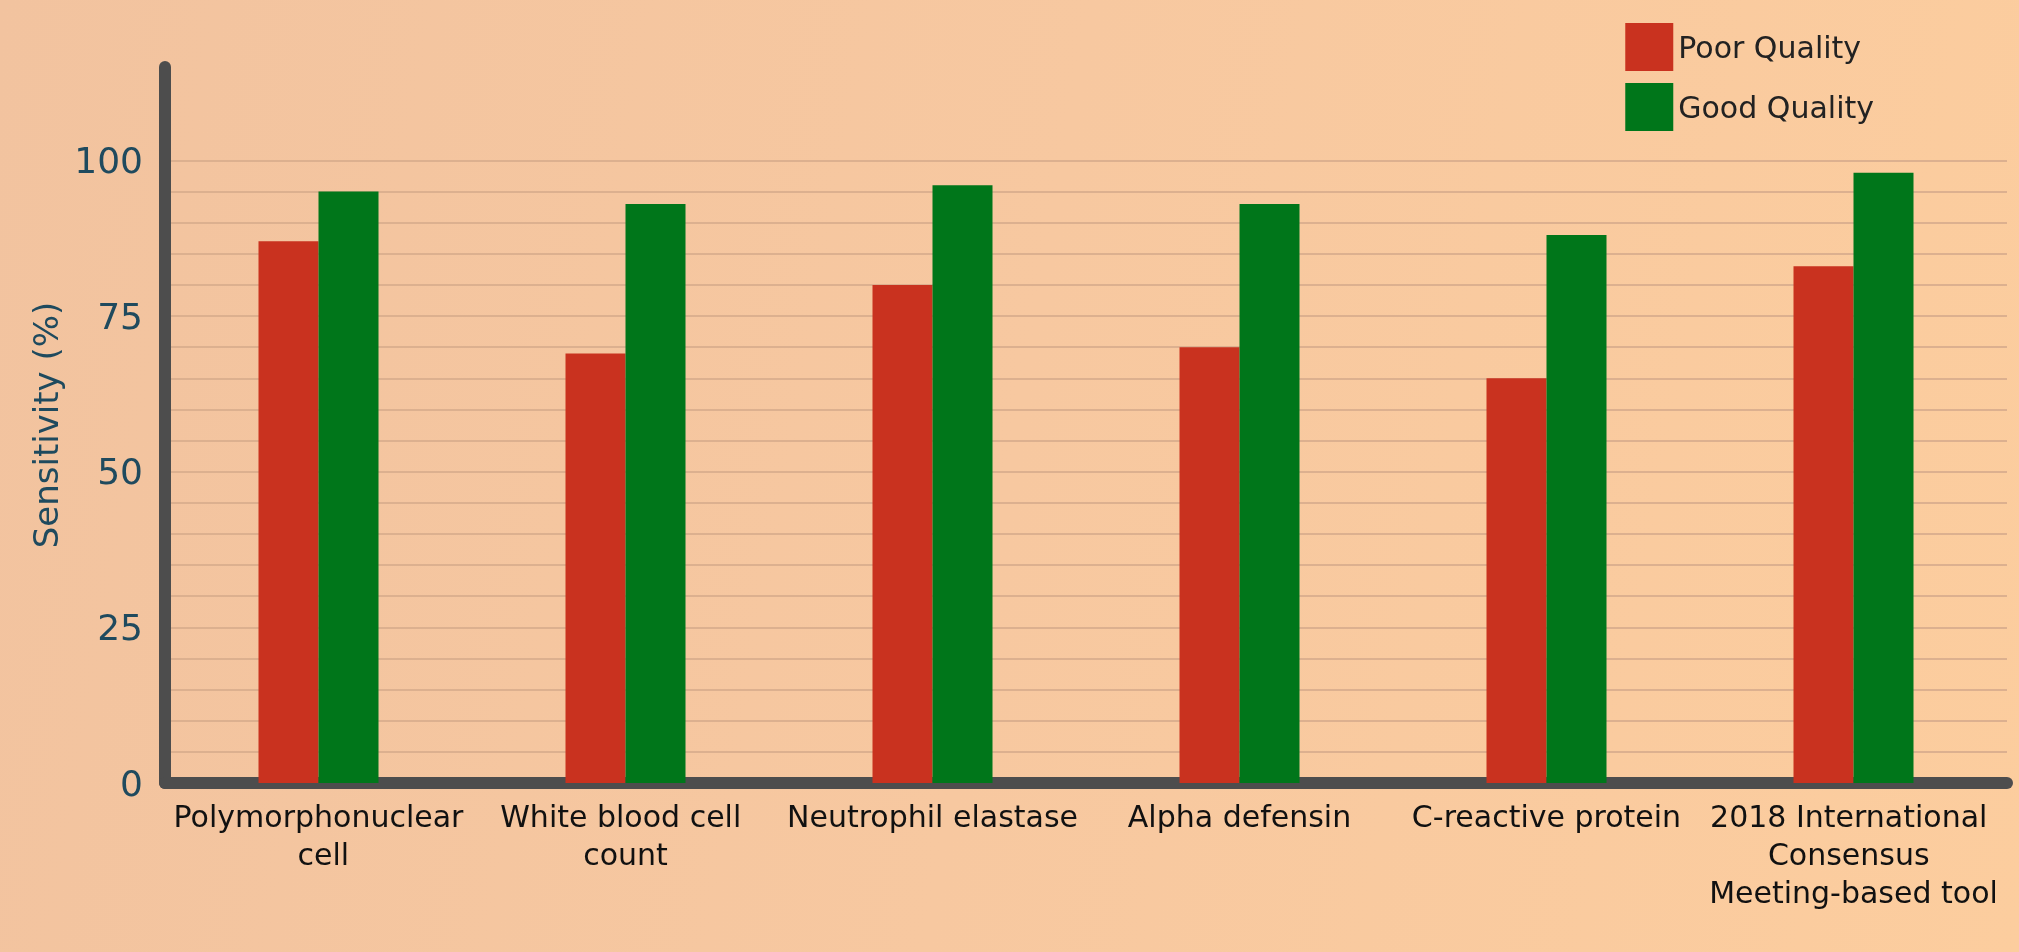 This screenshot has width=2019, height=952. I want to click on x-tick-label: Polymorphonuclear cell, so click(319, 835).